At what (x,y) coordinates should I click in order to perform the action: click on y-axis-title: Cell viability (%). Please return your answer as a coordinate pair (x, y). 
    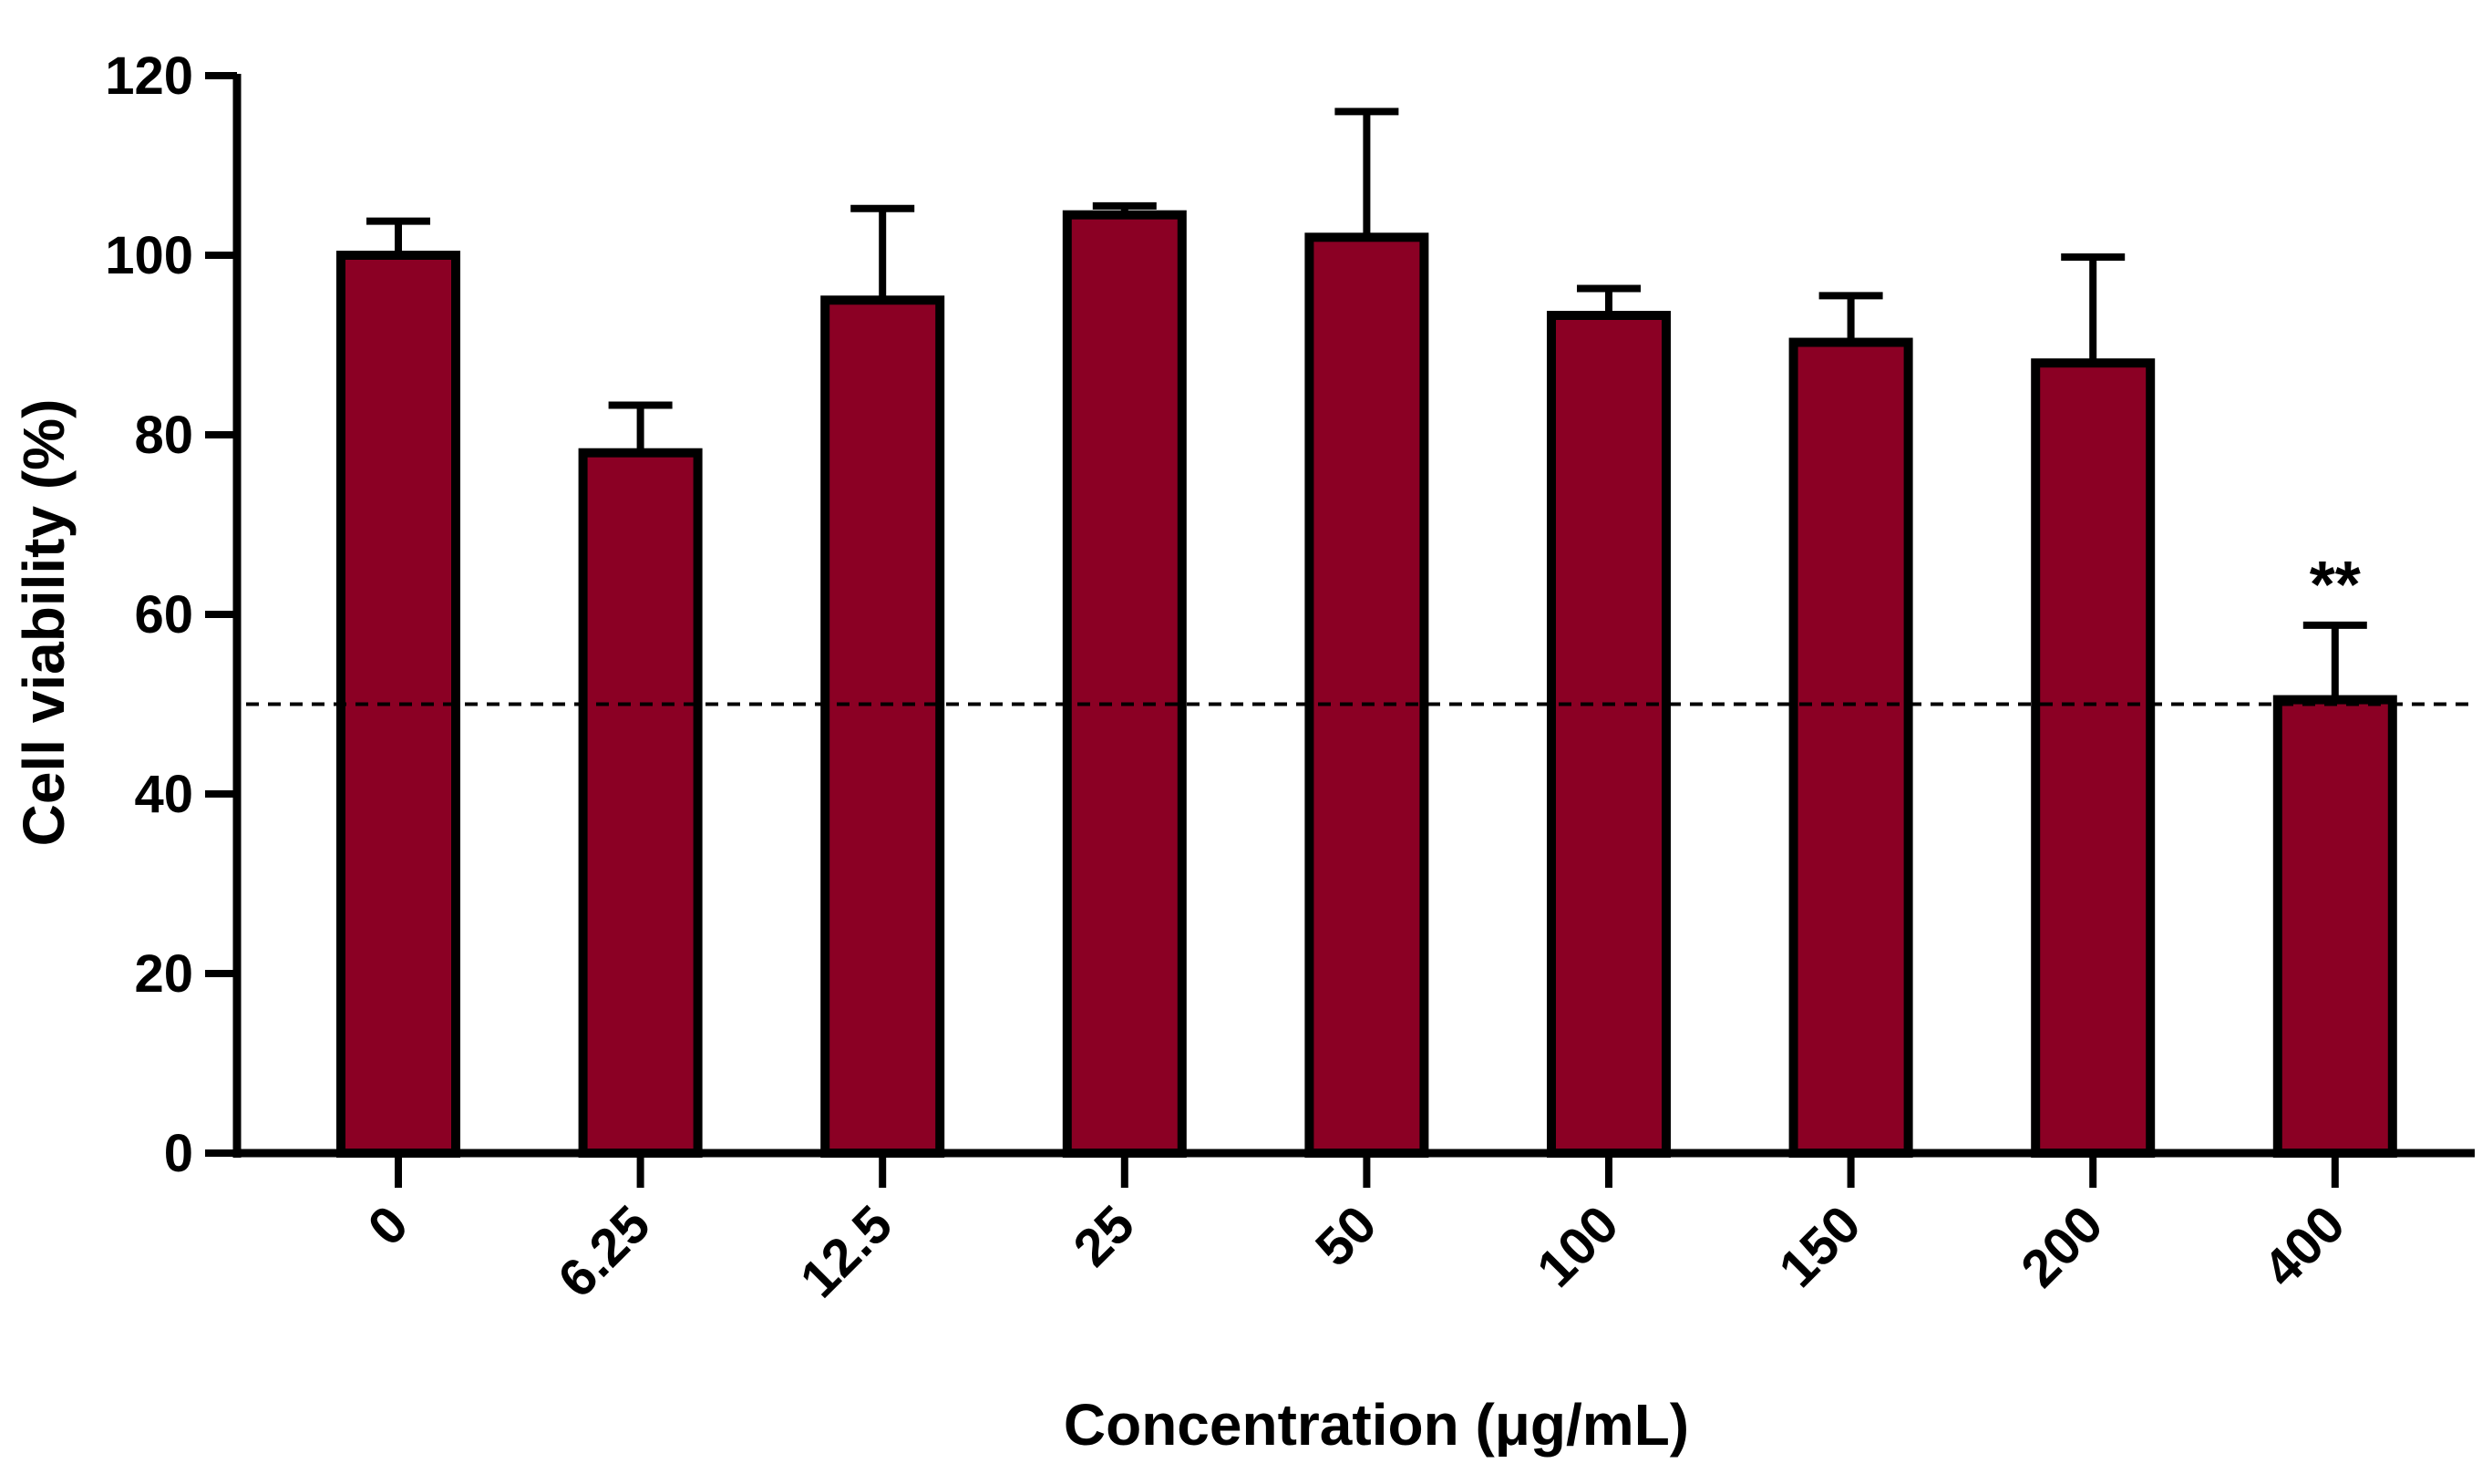
    Looking at the image, I should click on (44, 623).